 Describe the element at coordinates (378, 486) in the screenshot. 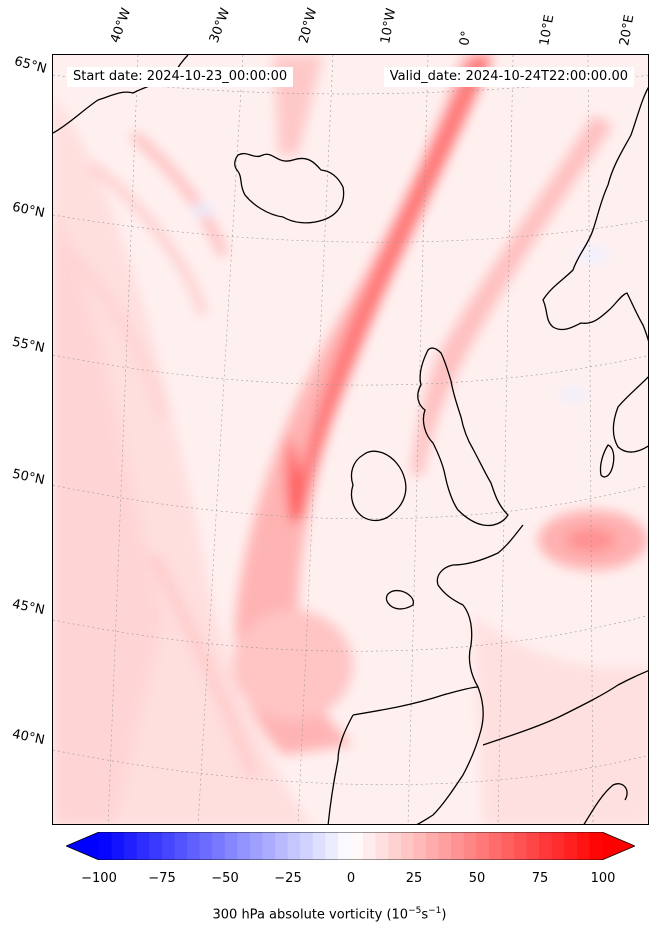

I see `ireland-coast` at that location.